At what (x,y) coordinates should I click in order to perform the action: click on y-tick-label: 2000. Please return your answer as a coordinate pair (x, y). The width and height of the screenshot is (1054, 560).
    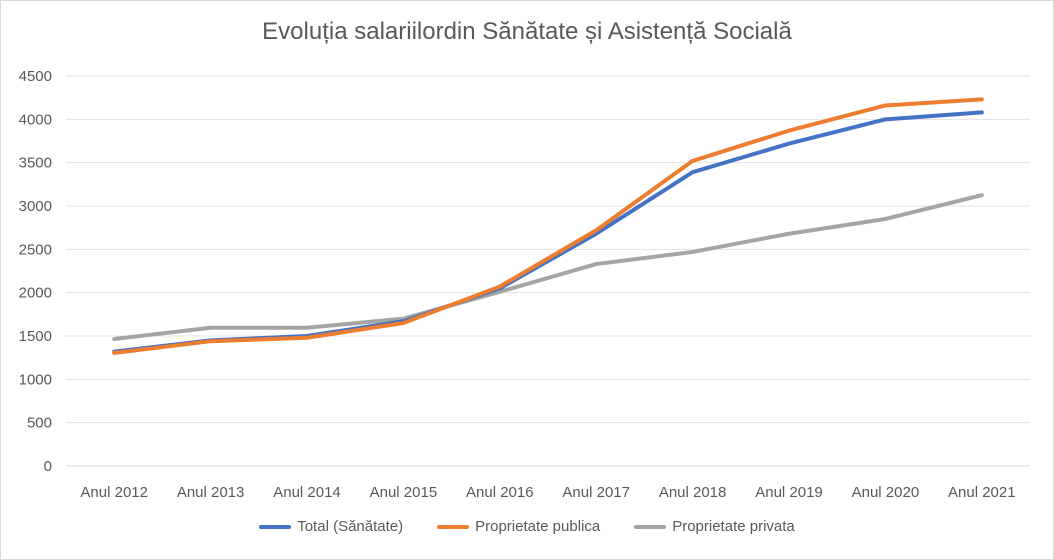
    Looking at the image, I should click on (35, 293).